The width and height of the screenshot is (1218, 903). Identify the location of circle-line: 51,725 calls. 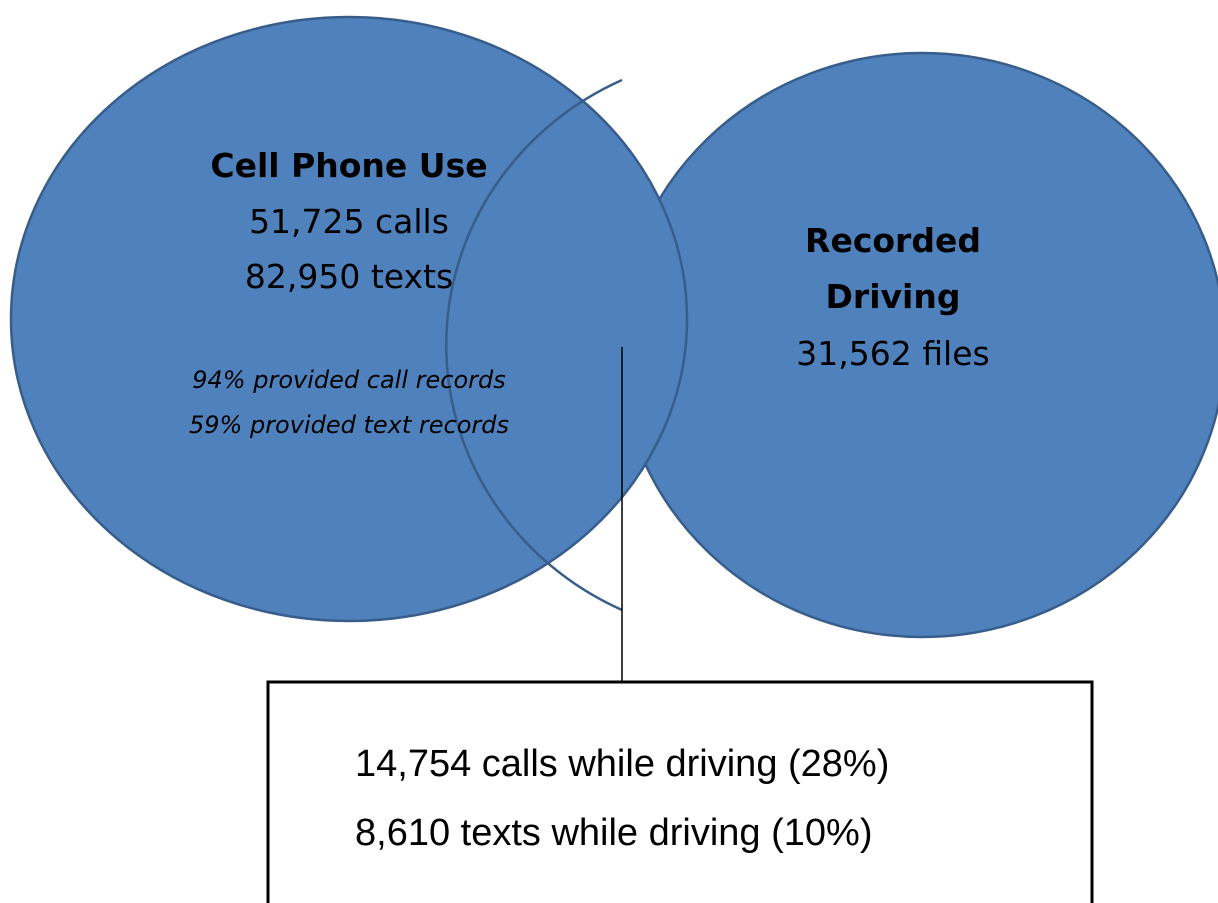
(349, 221).